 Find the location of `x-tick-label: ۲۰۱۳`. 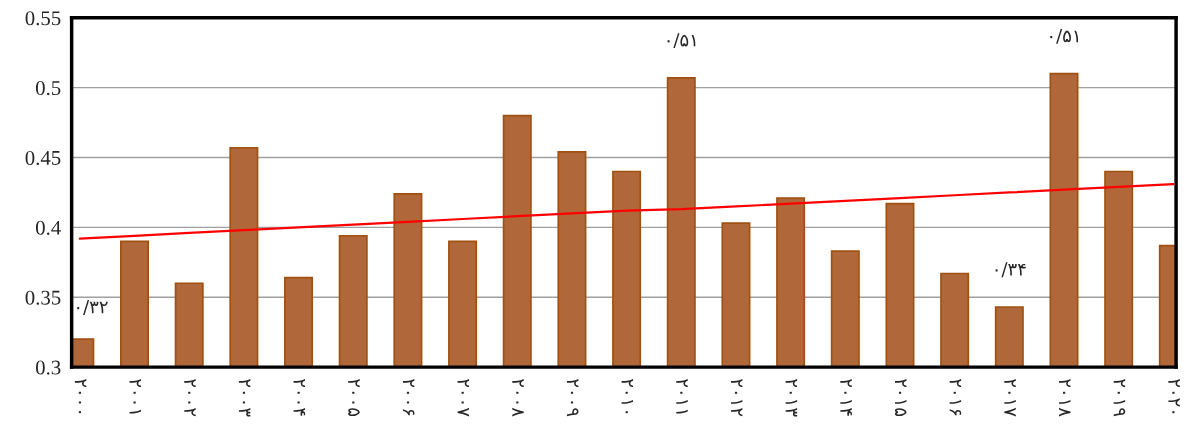

x-tick-label: ۲۰۱۳ is located at coordinates (791, 397).